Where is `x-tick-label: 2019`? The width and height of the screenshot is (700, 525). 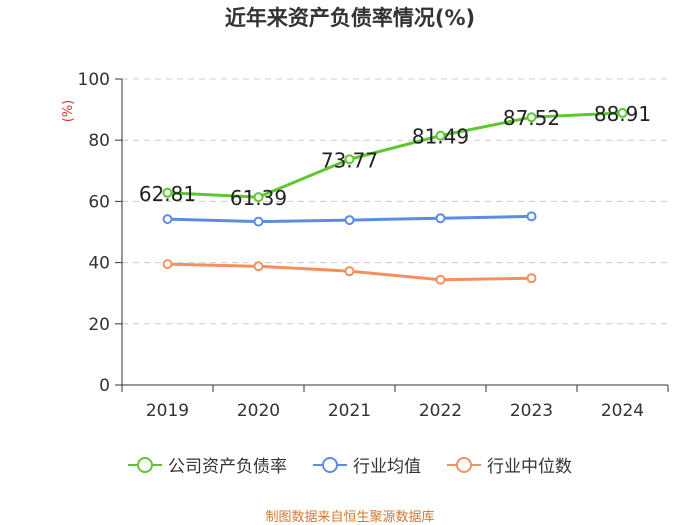 x-tick-label: 2019 is located at coordinates (167, 411).